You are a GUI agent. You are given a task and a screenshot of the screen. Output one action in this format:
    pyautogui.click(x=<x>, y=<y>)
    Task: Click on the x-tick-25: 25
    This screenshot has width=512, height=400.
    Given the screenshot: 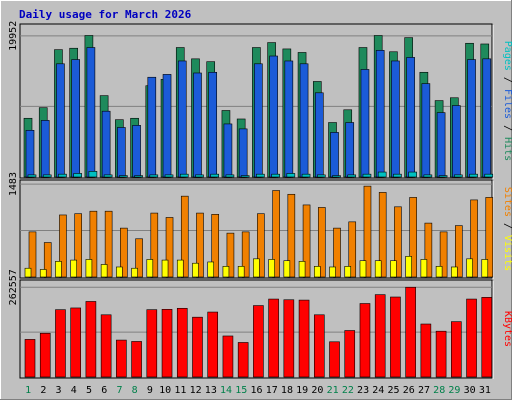 What is the action you would take?
    pyautogui.click(x=394, y=390)
    